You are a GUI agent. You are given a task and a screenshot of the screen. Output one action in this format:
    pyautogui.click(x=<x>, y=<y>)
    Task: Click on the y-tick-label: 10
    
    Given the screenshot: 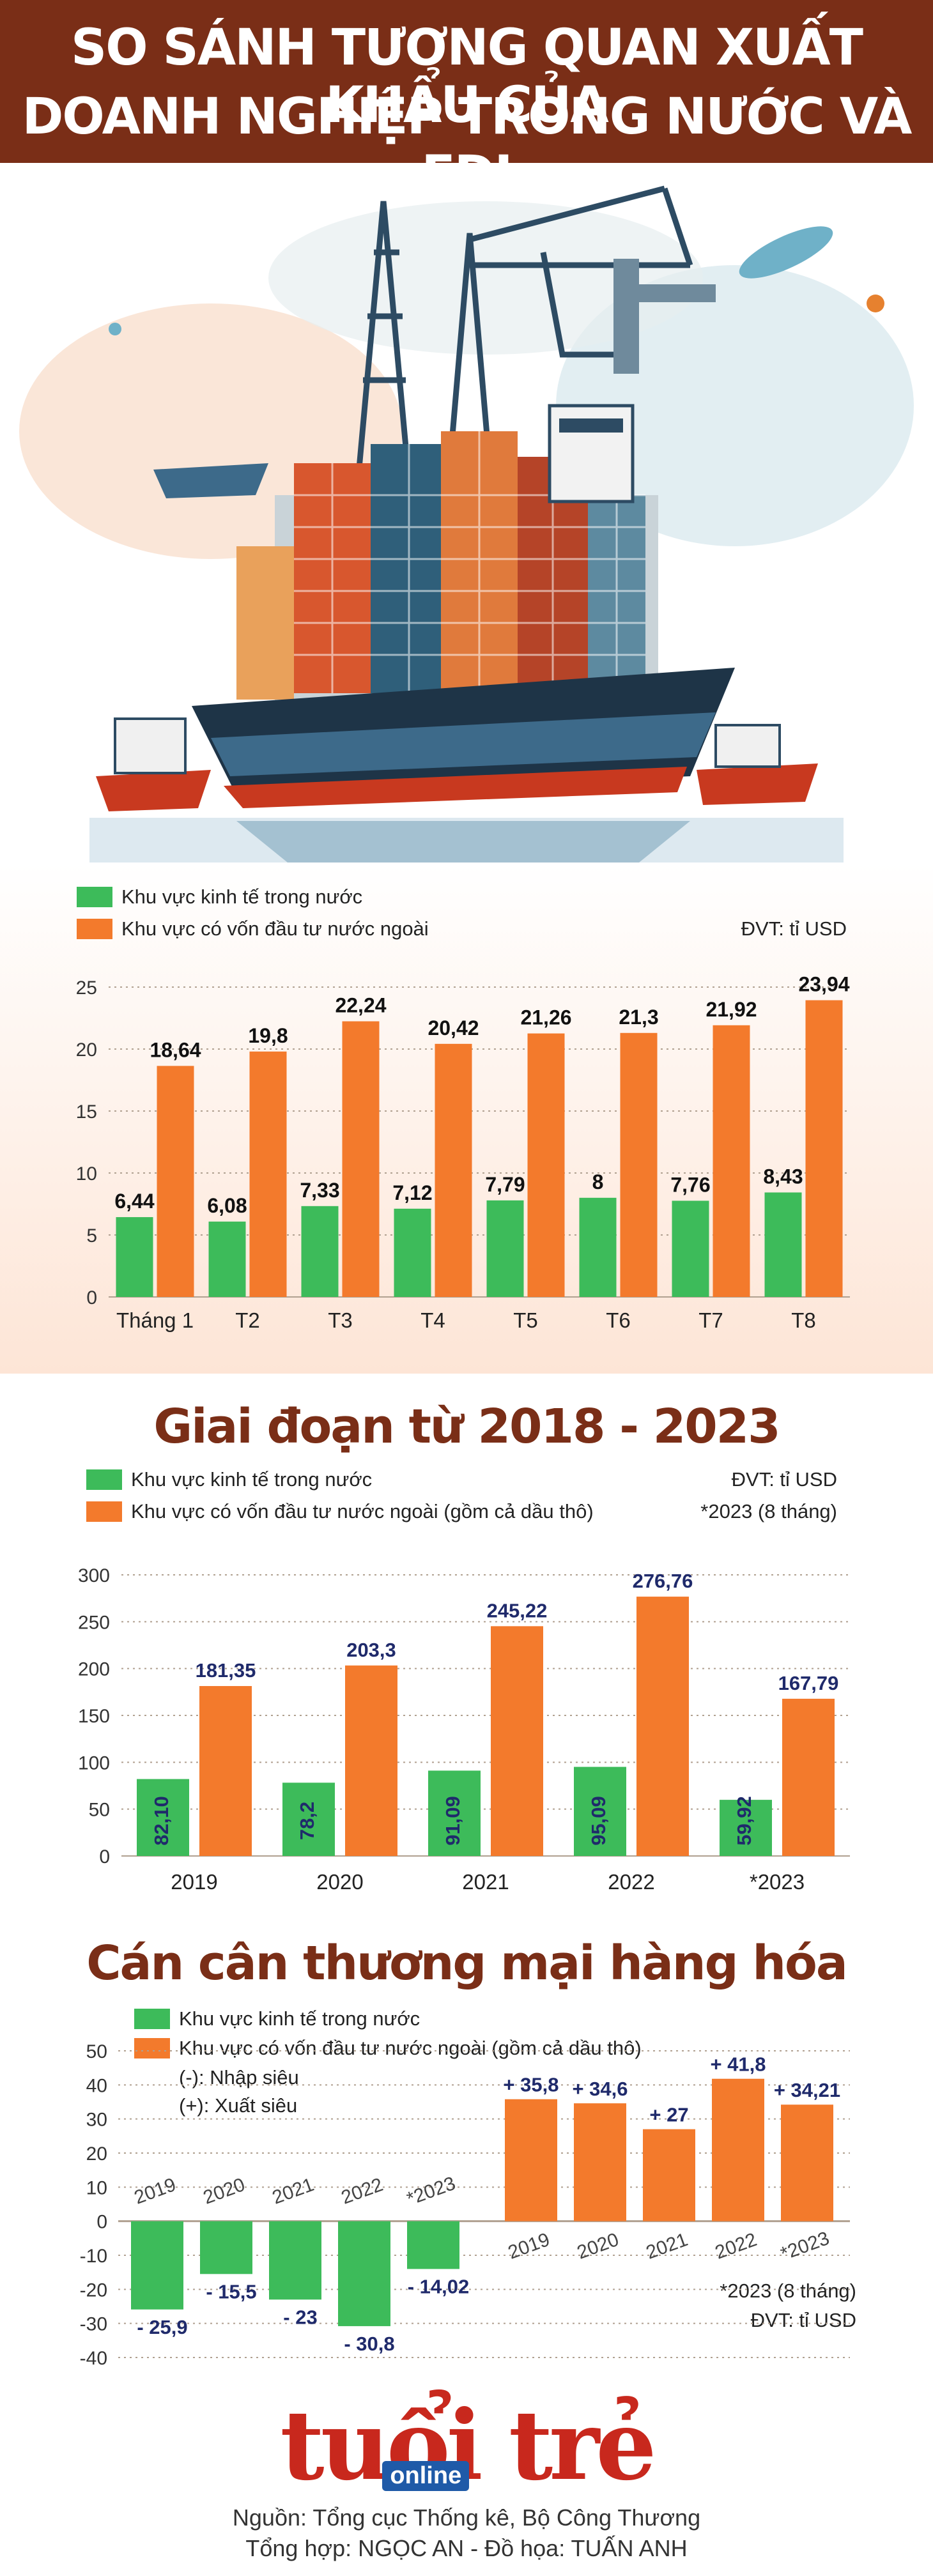 What is the action you would take?
    pyautogui.click(x=96, y=2187)
    